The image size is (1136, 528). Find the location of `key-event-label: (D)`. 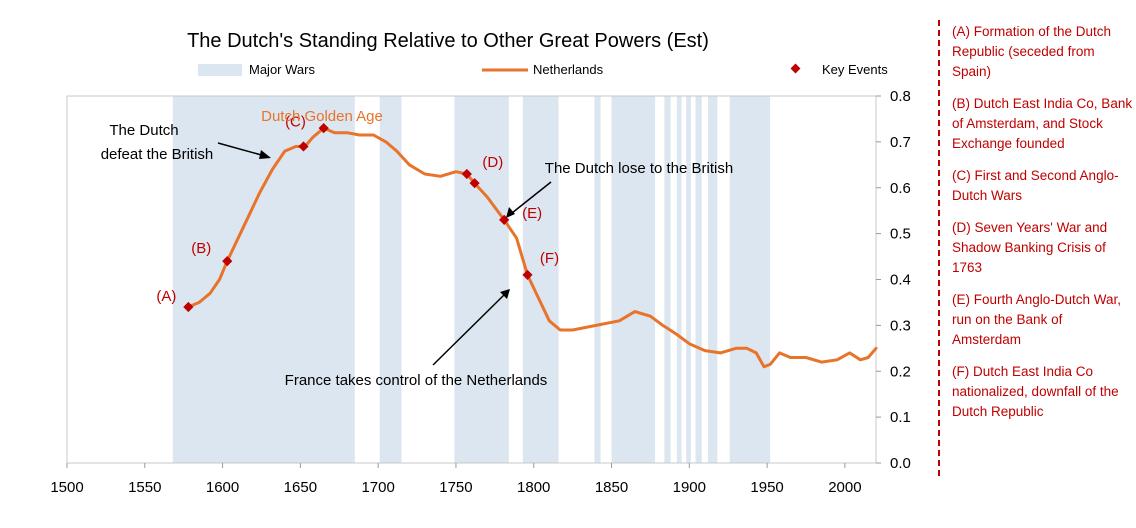

key-event-label: (D) is located at coordinates (492, 162).